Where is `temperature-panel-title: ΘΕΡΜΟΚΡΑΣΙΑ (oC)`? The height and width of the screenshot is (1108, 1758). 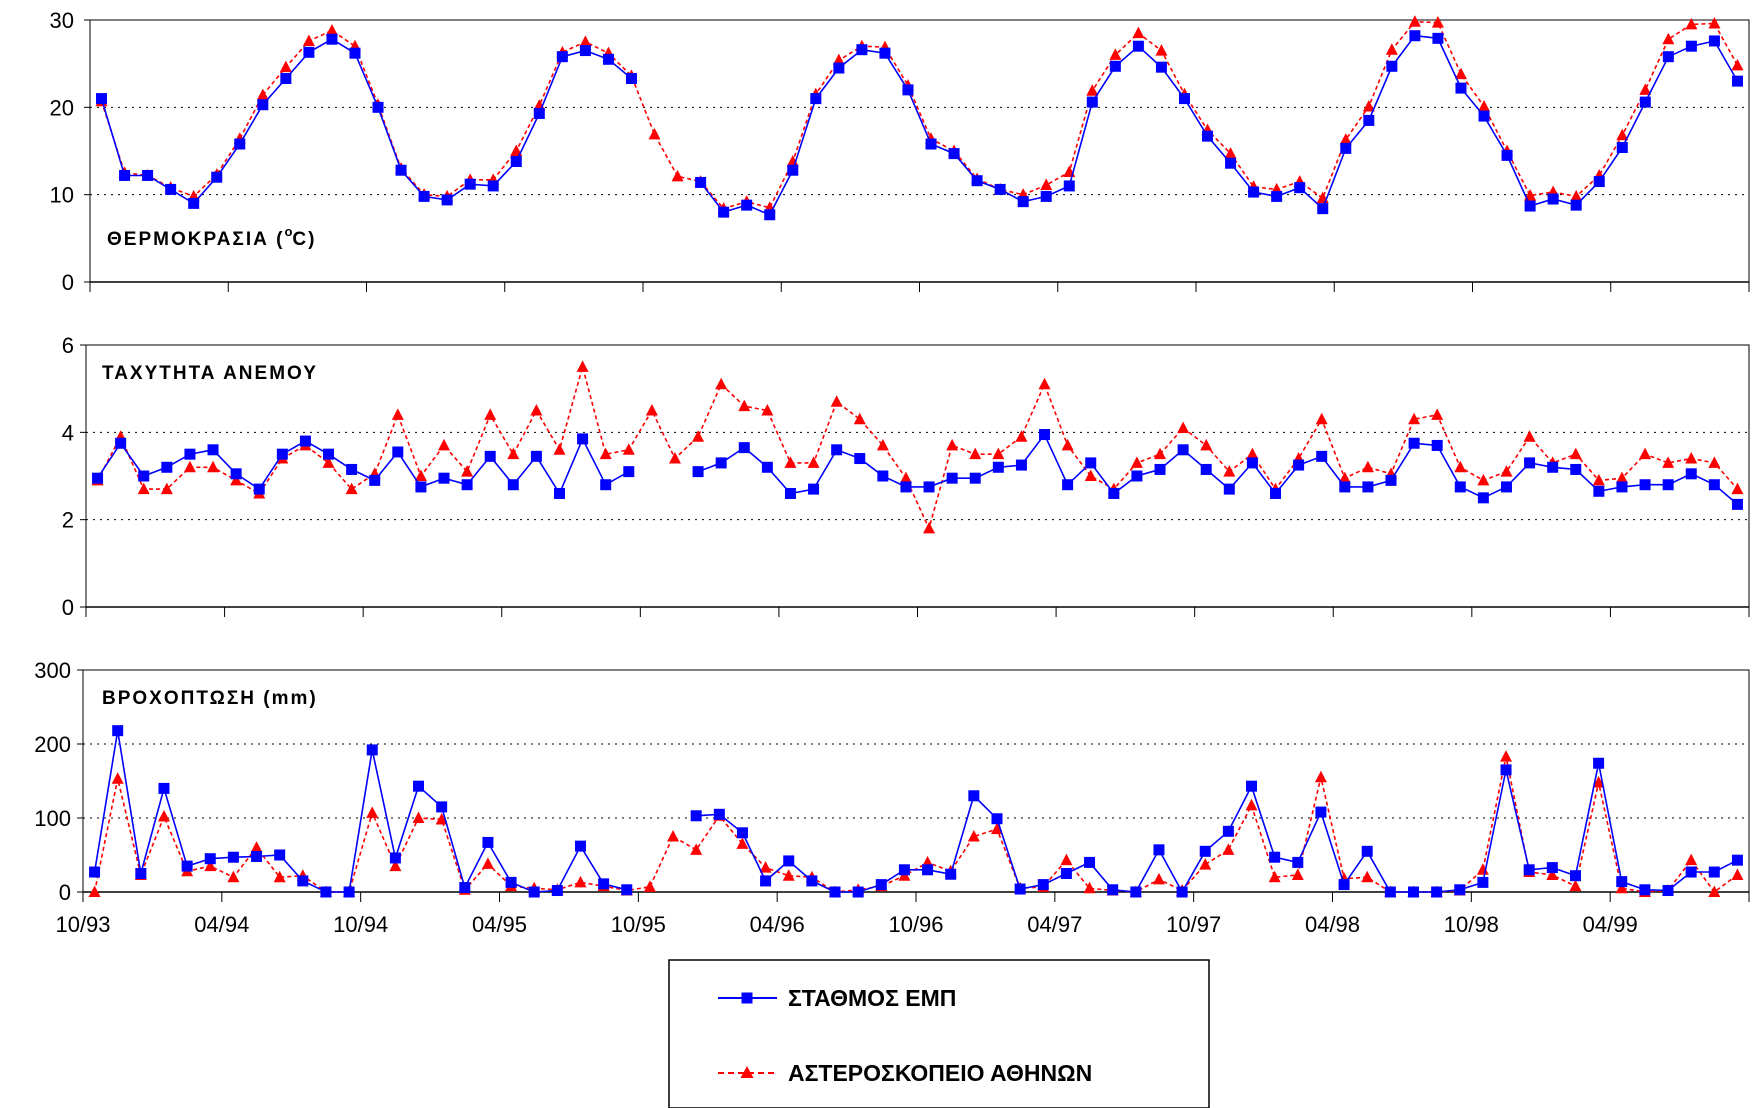 temperature-panel-title: ΘΕΡΜΟΚΡΑΣΙΑ (oC) is located at coordinates (211, 237).